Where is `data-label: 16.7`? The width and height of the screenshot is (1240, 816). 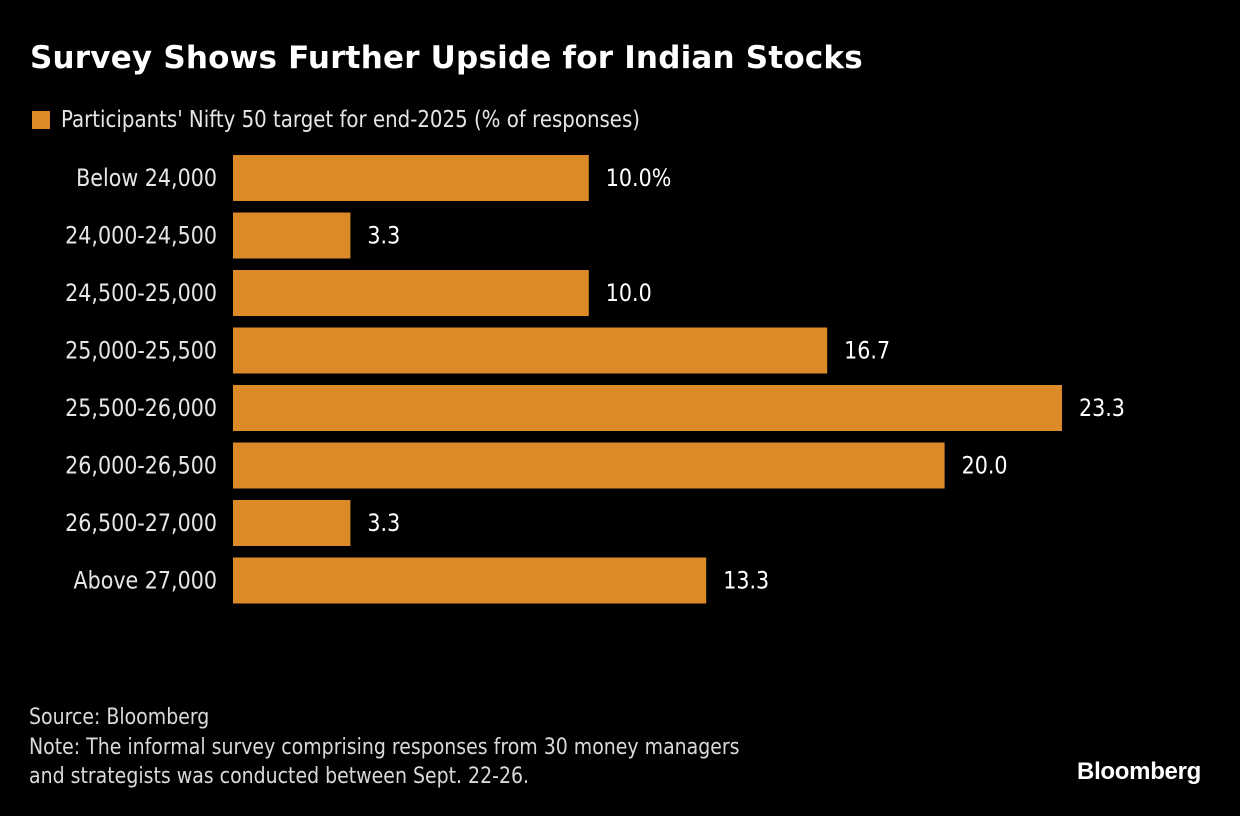
data-label: 16.7 is located at coordinates (867, 351).